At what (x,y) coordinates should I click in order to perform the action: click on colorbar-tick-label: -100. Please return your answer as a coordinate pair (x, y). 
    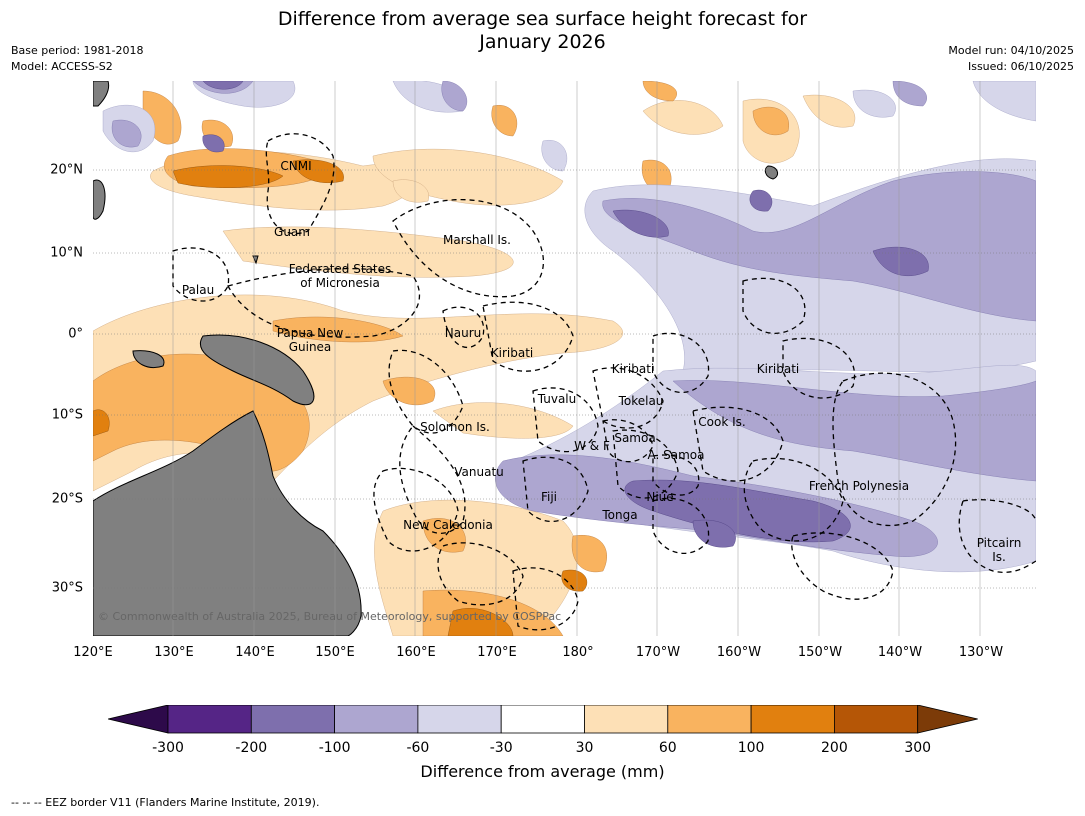
    Looking at the image, I should click on (334, 748).